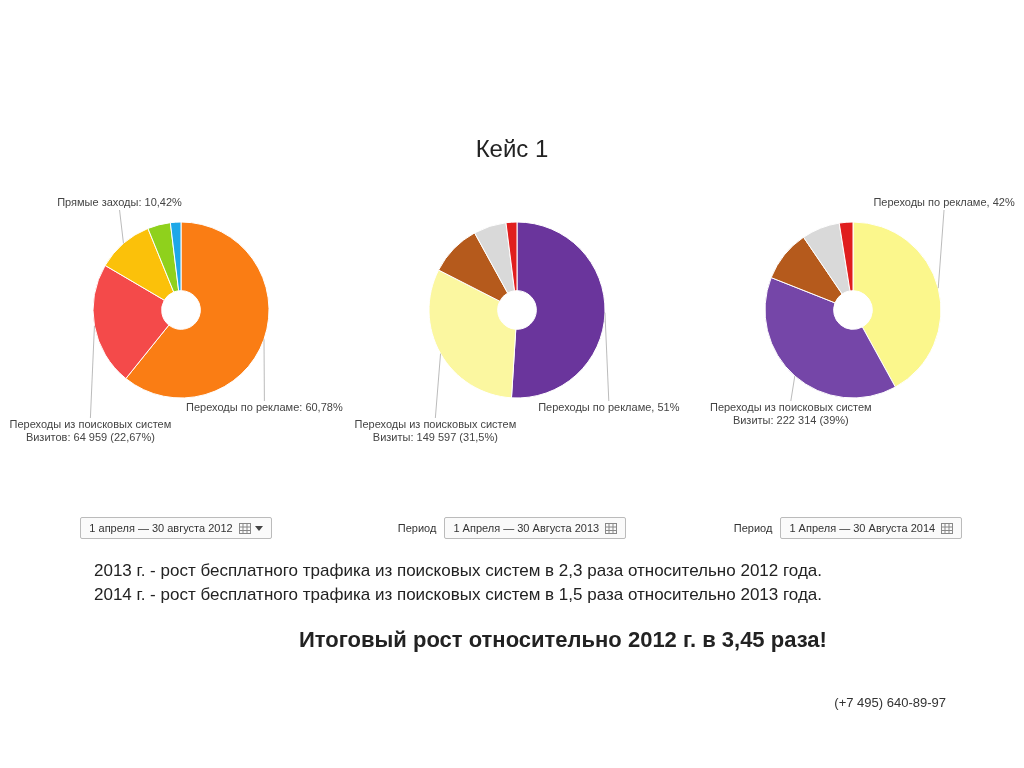 This screenshot has height=768, width=1024. Describe the element at coordinates (862, 528) in the screenshot. I see `text: 1 Апреля — 30 Августа 2014` at that location.